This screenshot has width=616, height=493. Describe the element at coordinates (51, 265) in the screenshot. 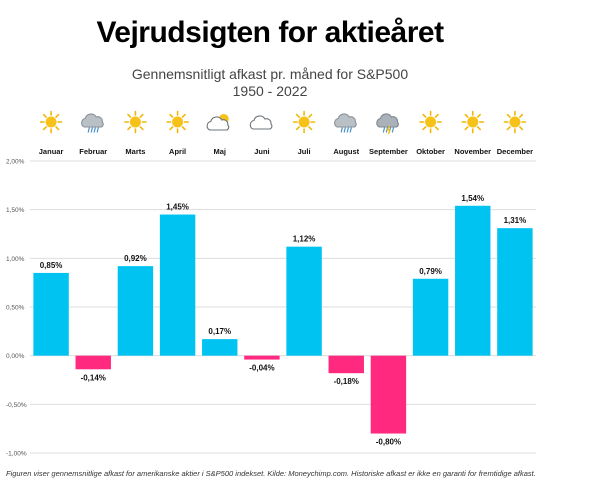

I see `value-label: 0,85%` at that location.